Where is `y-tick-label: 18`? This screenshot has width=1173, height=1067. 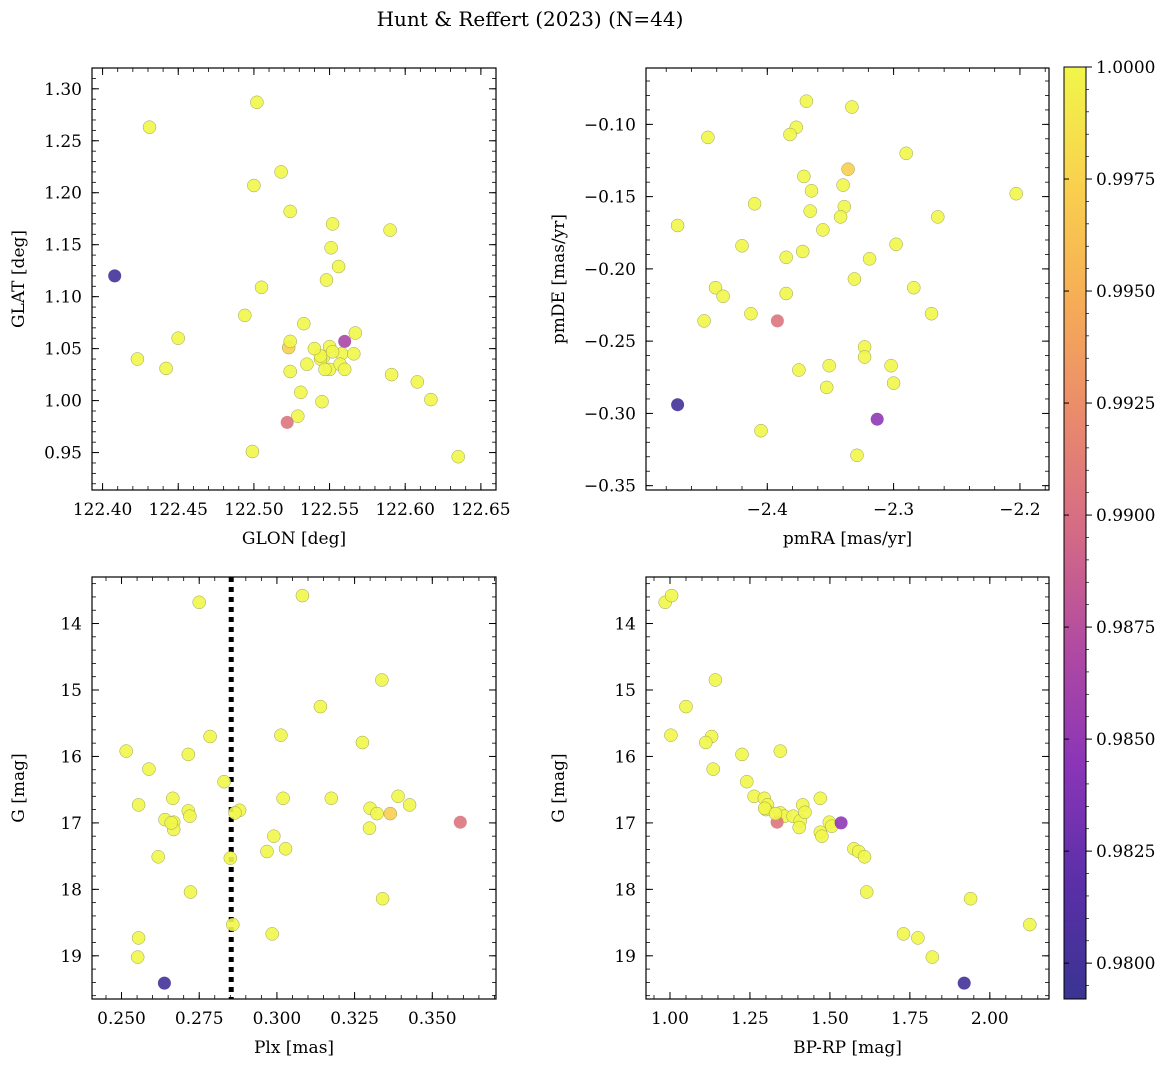 y-tick-label: 18 is located at coordinates (71, 890).